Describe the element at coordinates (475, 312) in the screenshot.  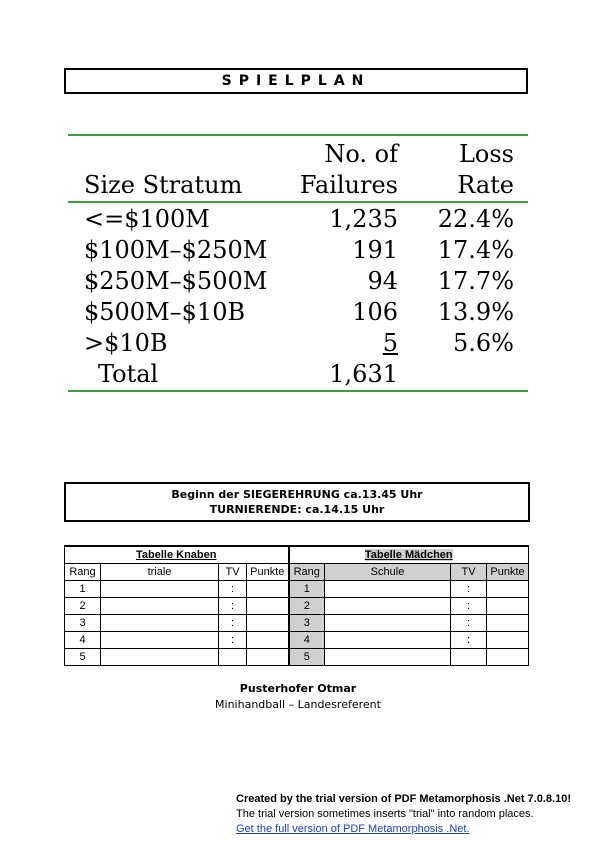
I see `row-rate: 13.9%` at that location.